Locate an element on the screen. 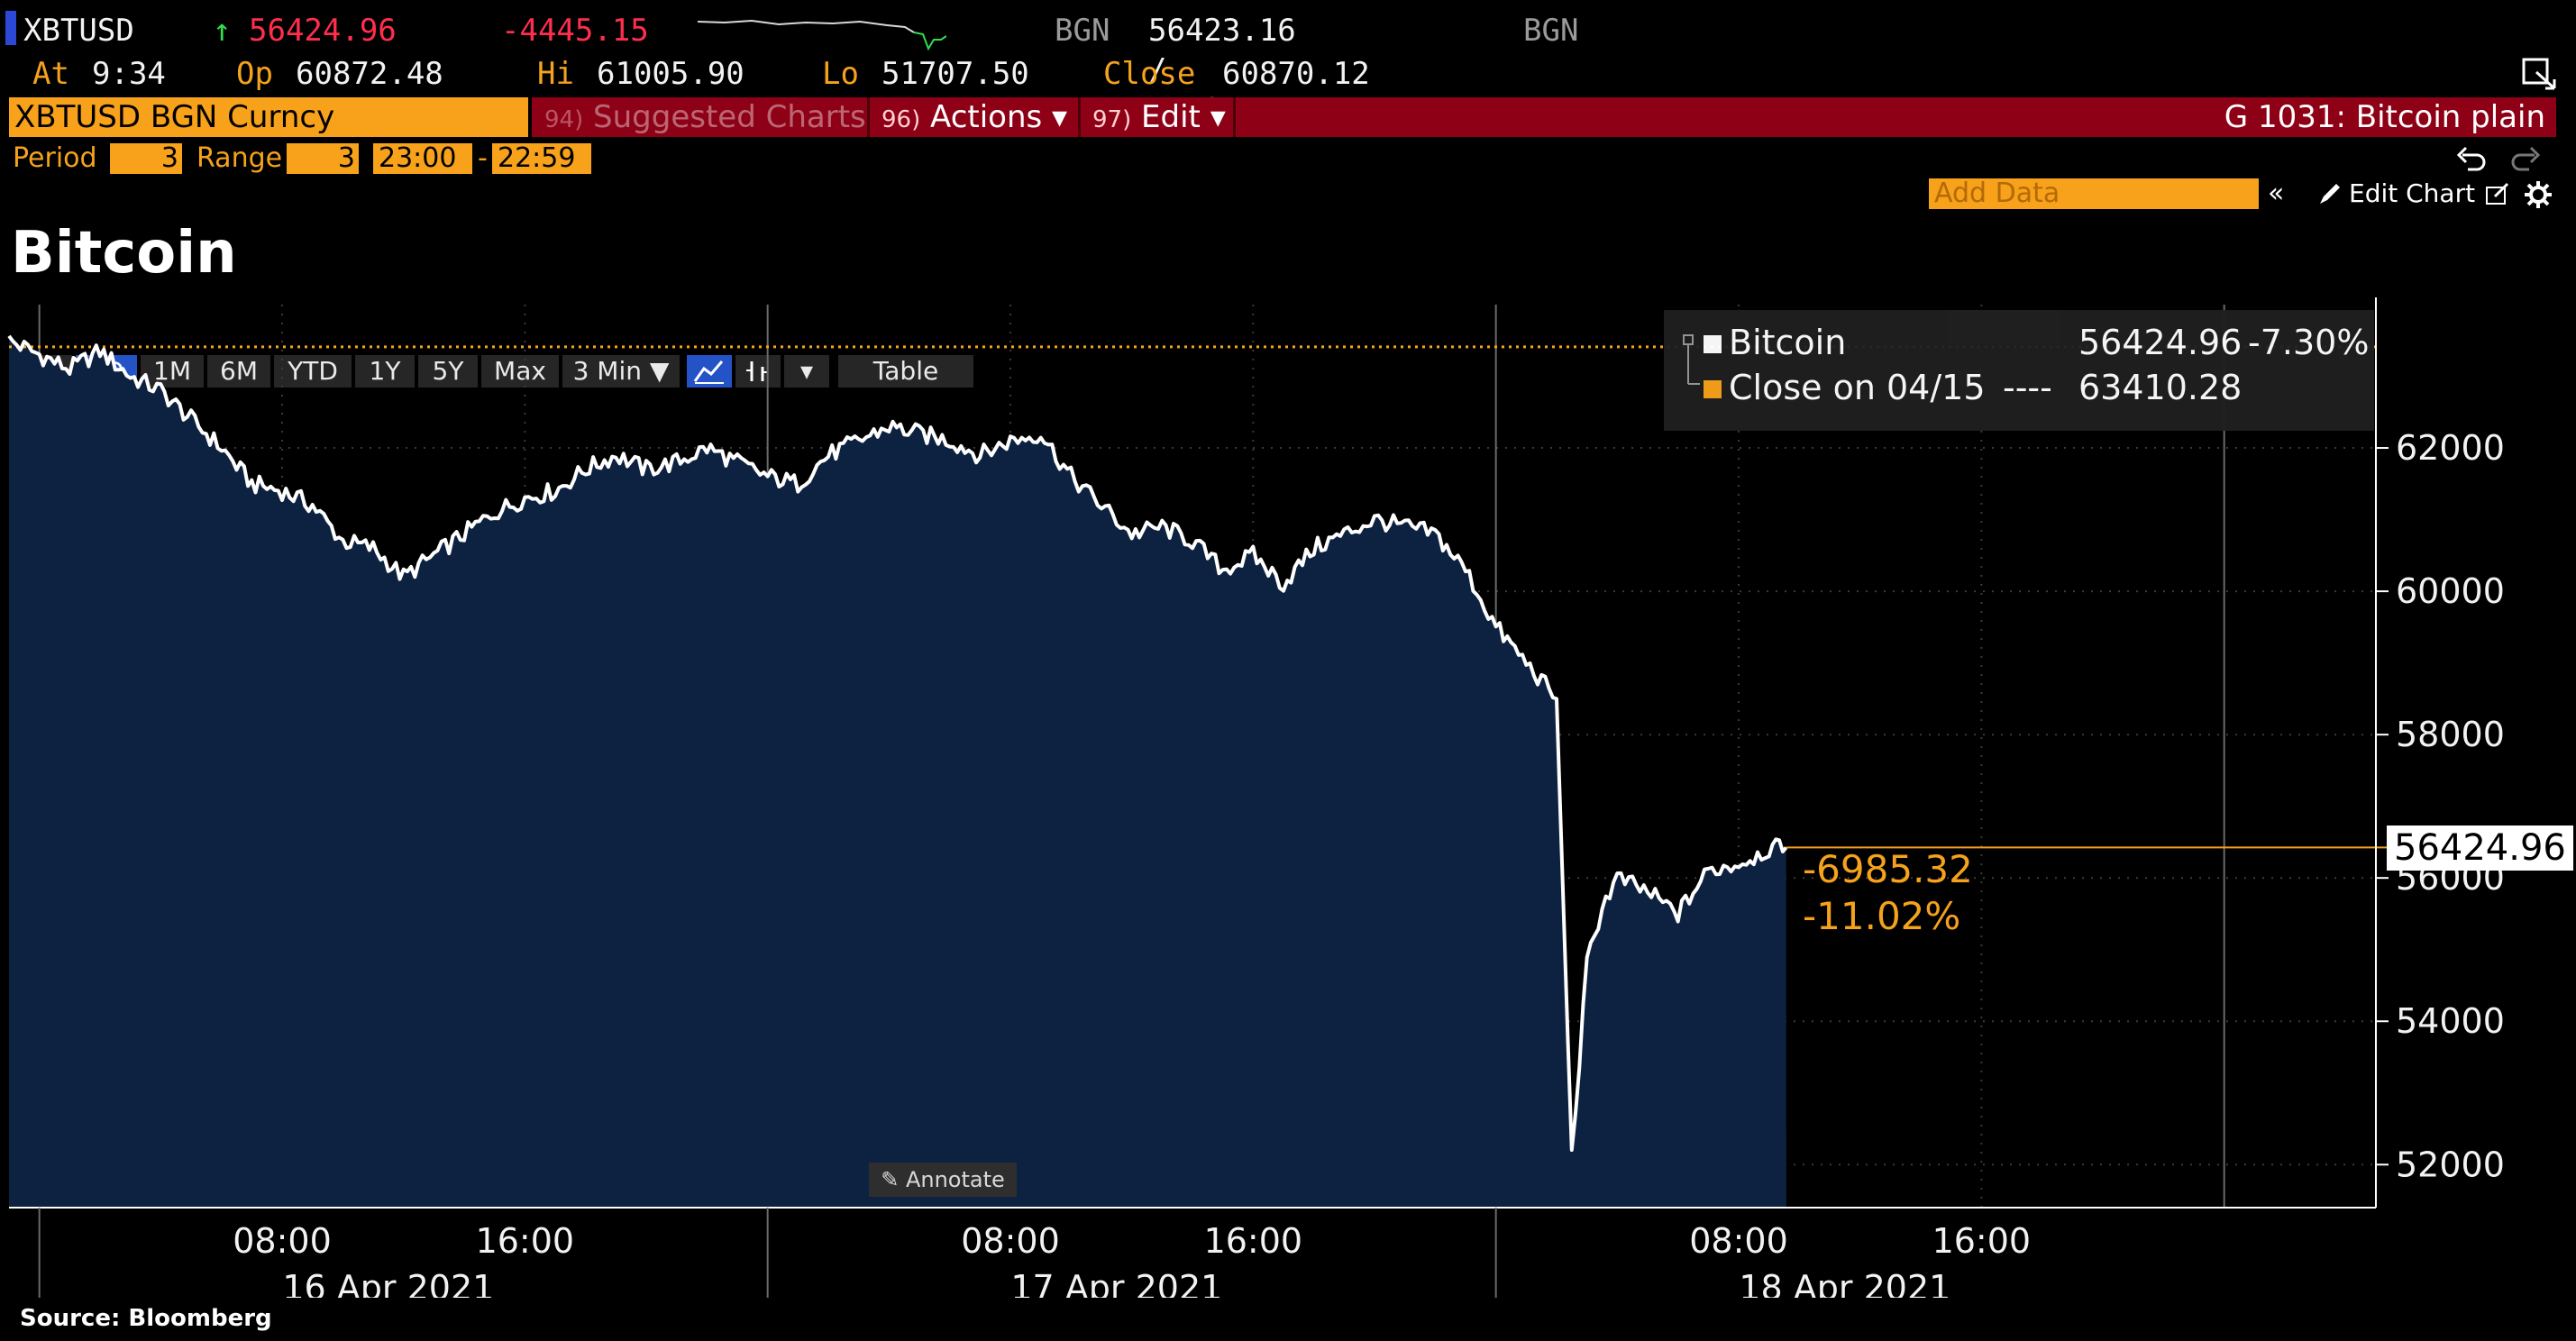  x-tick-label-date: 17 Apr 2021 is located at coordinates (1116, 1283).